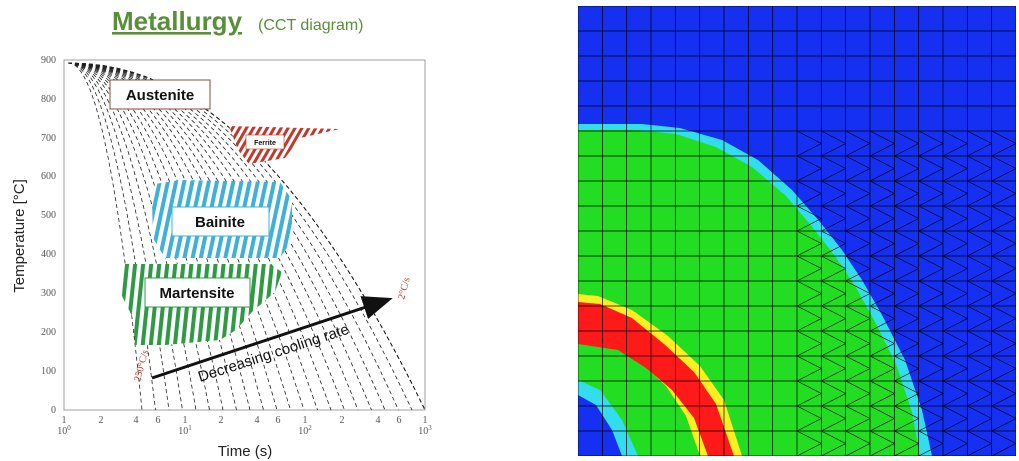 This screenshot has height=461, width=1019. What do you see at coordinates (257, 420) in the screenshot?
I see `svg-text: 4` at bounding box center [257, 420].